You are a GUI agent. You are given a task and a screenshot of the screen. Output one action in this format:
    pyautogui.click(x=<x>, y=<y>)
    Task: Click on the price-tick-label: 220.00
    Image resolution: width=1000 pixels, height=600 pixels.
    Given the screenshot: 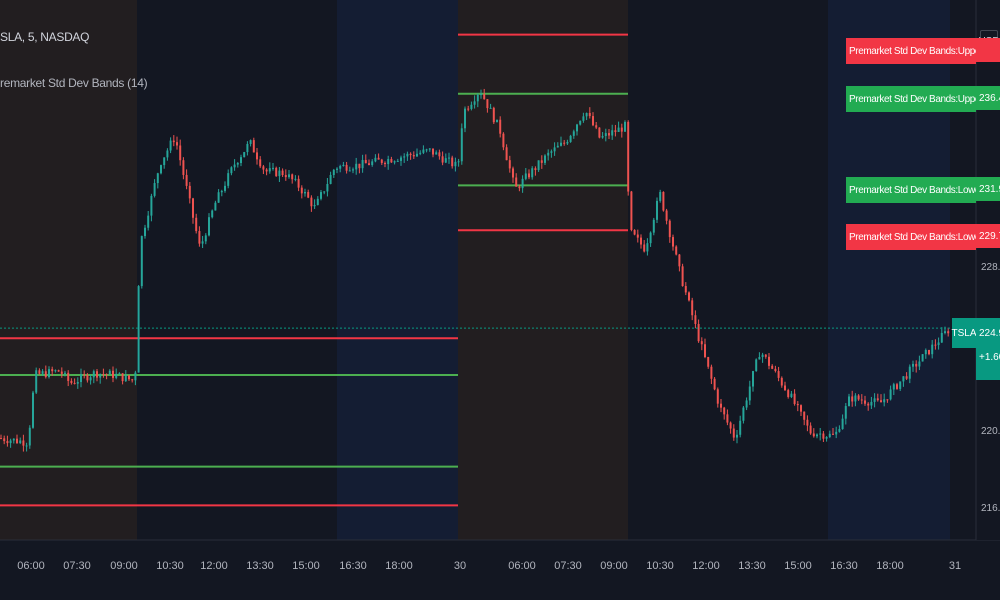 What is the action you would take?
    pyautogui.click(x=990, y=431)
    